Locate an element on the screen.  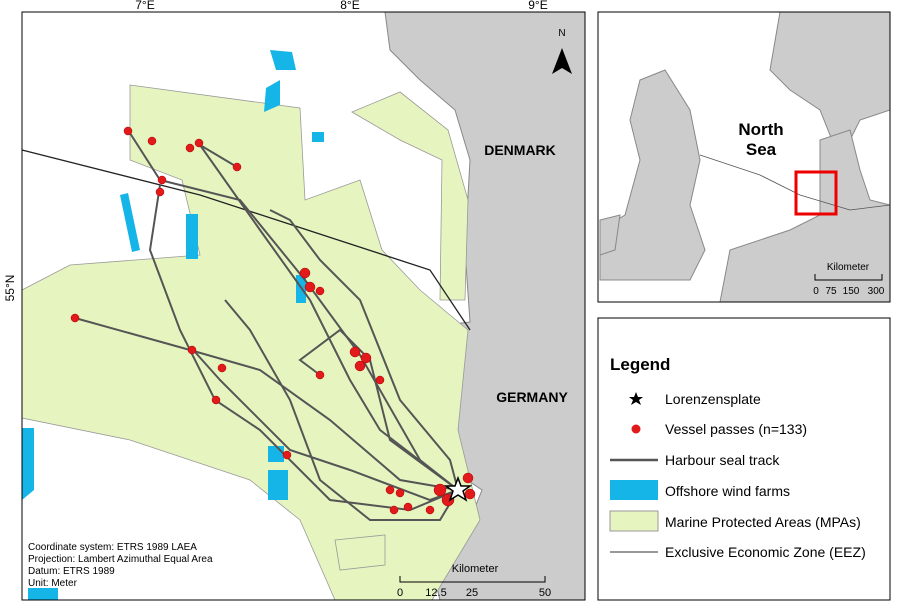
north-arrow is located at coordinates (562, 61).